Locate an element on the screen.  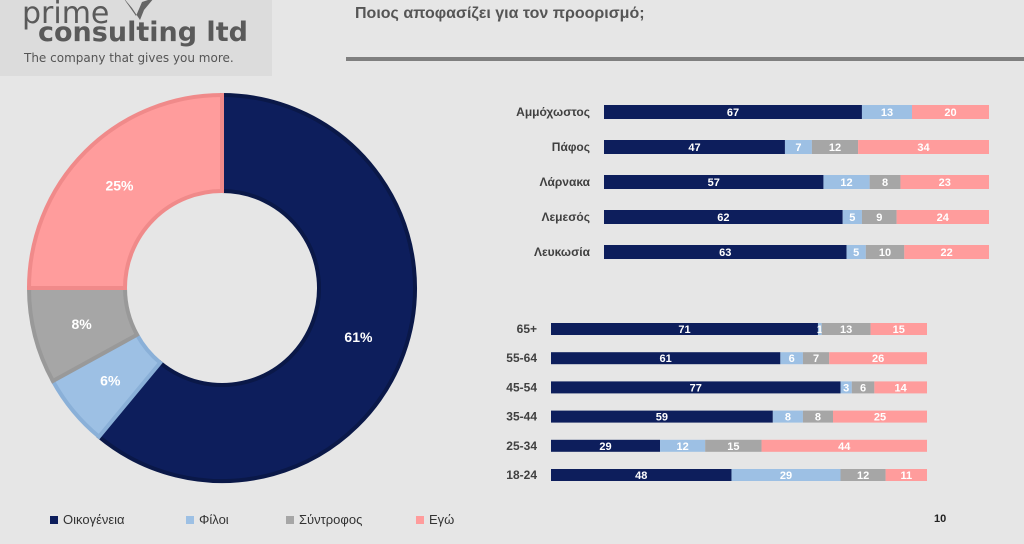
bar-value-family-πάφος: 47 is located at coordinates (694, 148).